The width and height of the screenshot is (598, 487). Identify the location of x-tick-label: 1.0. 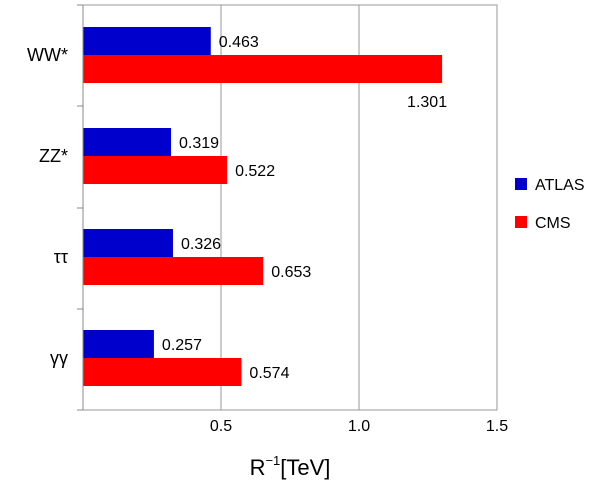
(359, 426).